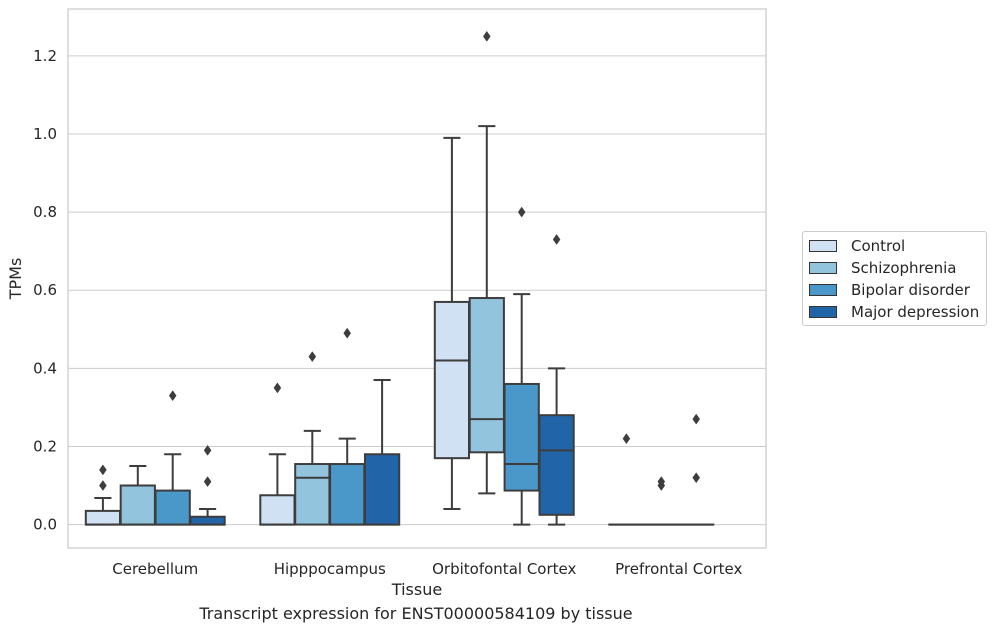 Image resolution: width=997 pixels, height=634 pixels. I want to click on x-tick-label: Hipppocampus, so click(330, 569).